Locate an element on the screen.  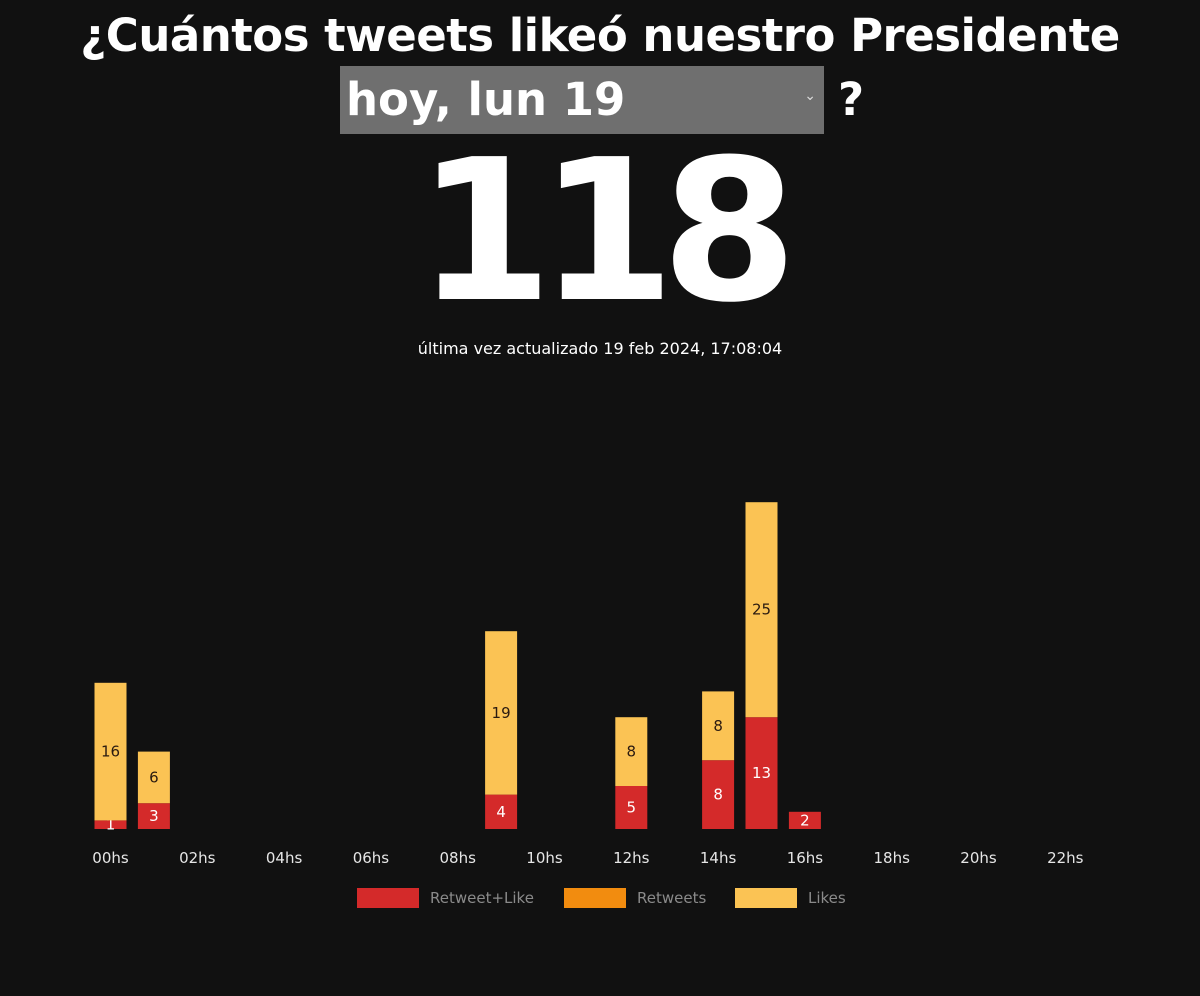
x-tick-label: 02hs is located at coordinates (197, 858).